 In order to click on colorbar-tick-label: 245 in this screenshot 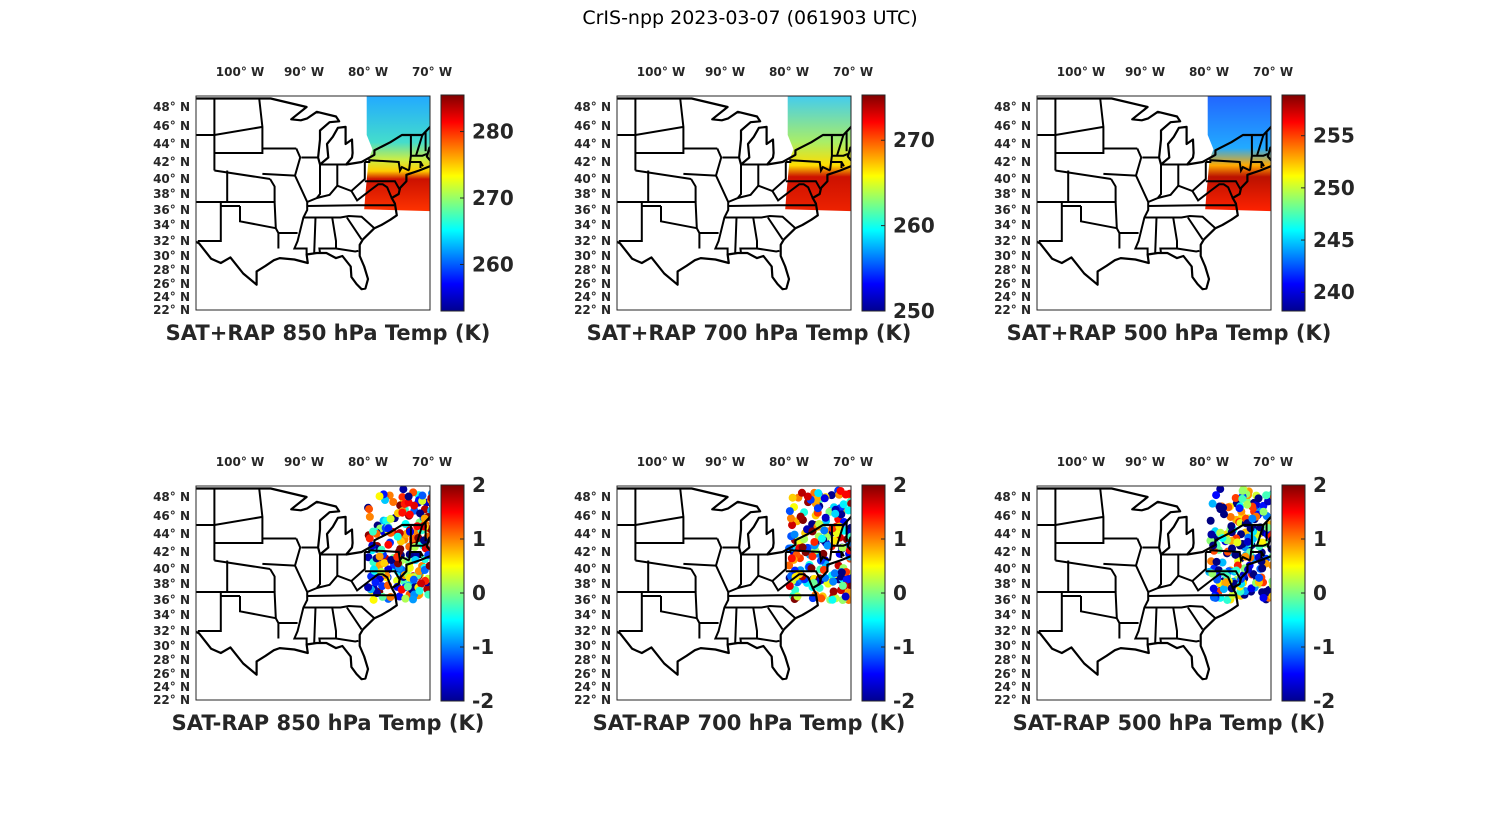, I will do `click(1334, 240)`.